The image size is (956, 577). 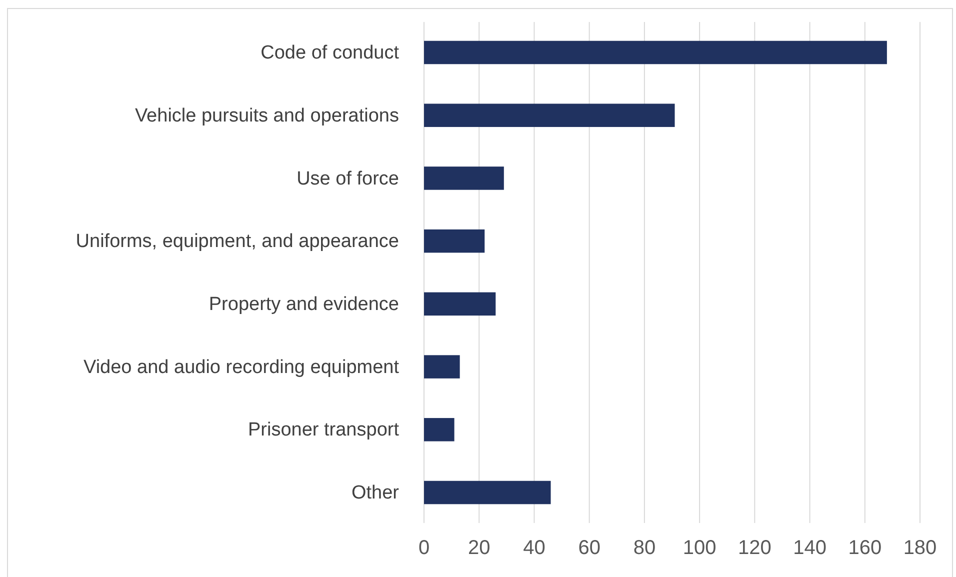 What do you see at coordinates (375, 493) in the screenshot?
I see `y-tick-label: Other` at bounding box center [375, 493].